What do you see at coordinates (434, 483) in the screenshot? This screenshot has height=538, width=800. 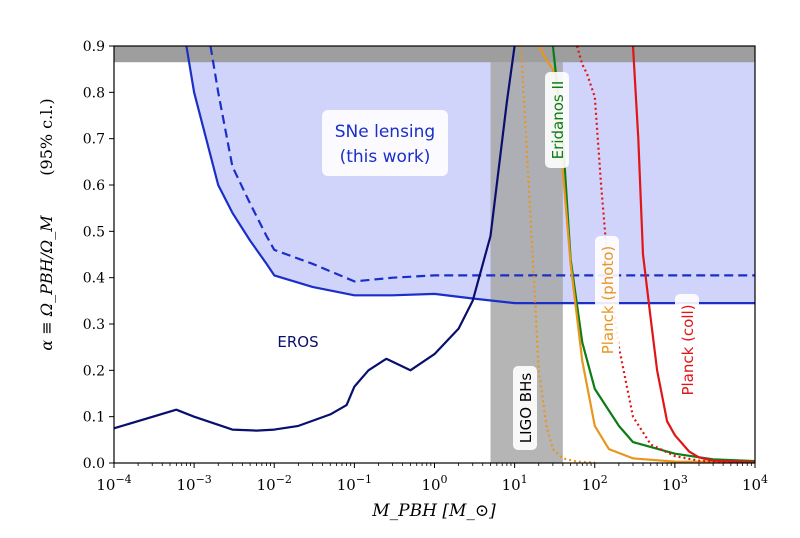 I see `x-tick-label: 10⁰` at bounding box center [434, 483].